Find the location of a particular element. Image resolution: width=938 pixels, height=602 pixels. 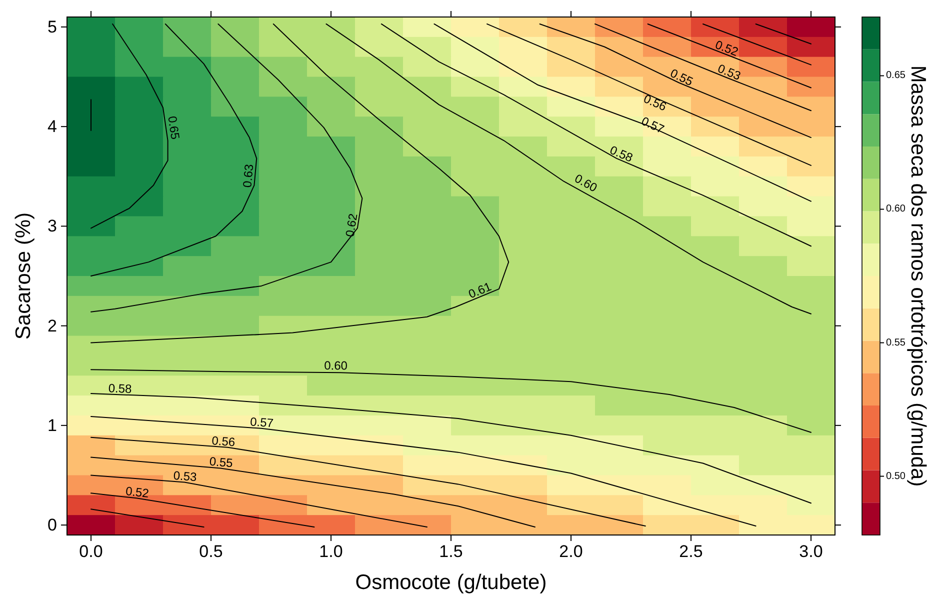

x-tick-label: 2.0 is located at coordinates (571, 551).